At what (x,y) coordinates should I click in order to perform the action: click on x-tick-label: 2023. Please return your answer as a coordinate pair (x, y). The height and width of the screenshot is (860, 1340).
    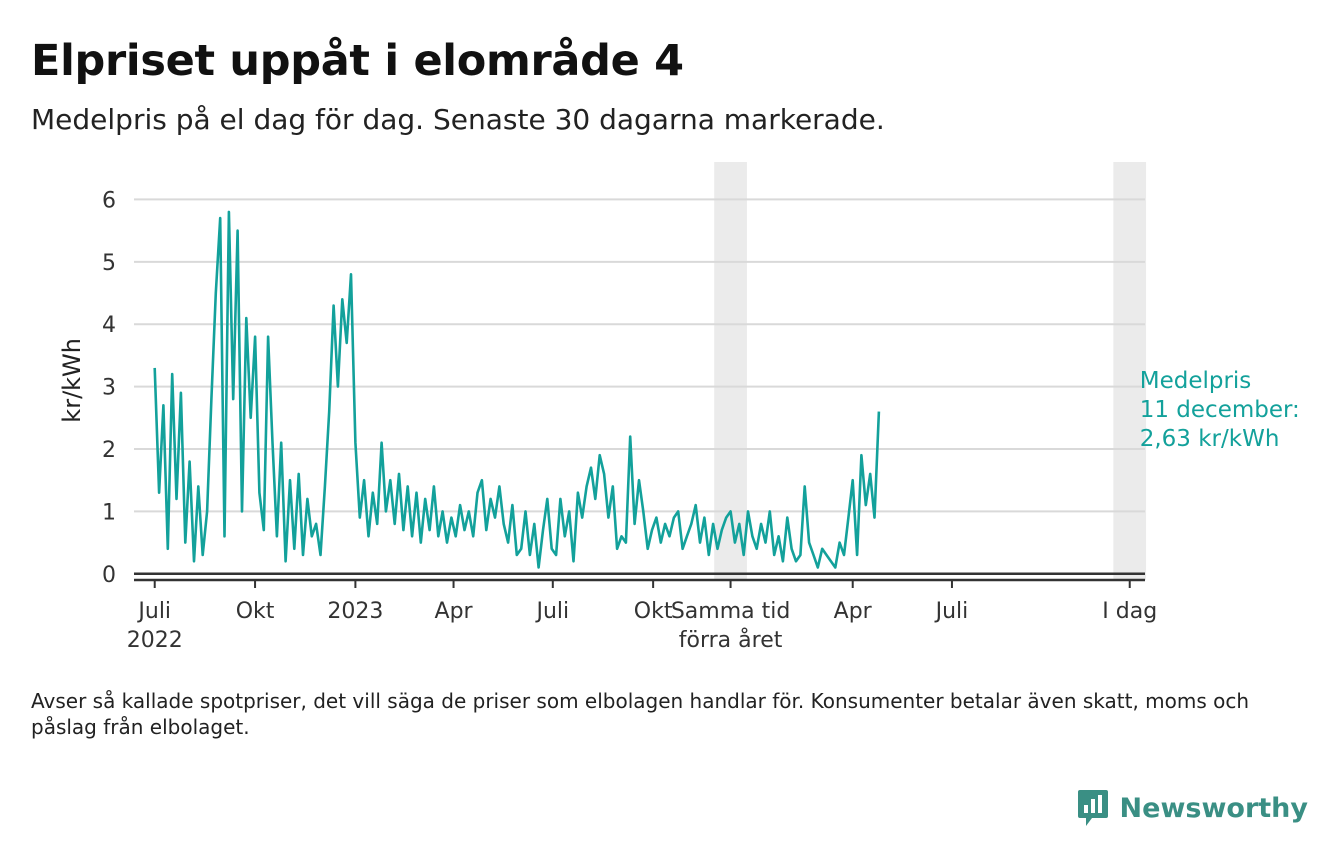
    Looking at the image, I should click on (355, 611).